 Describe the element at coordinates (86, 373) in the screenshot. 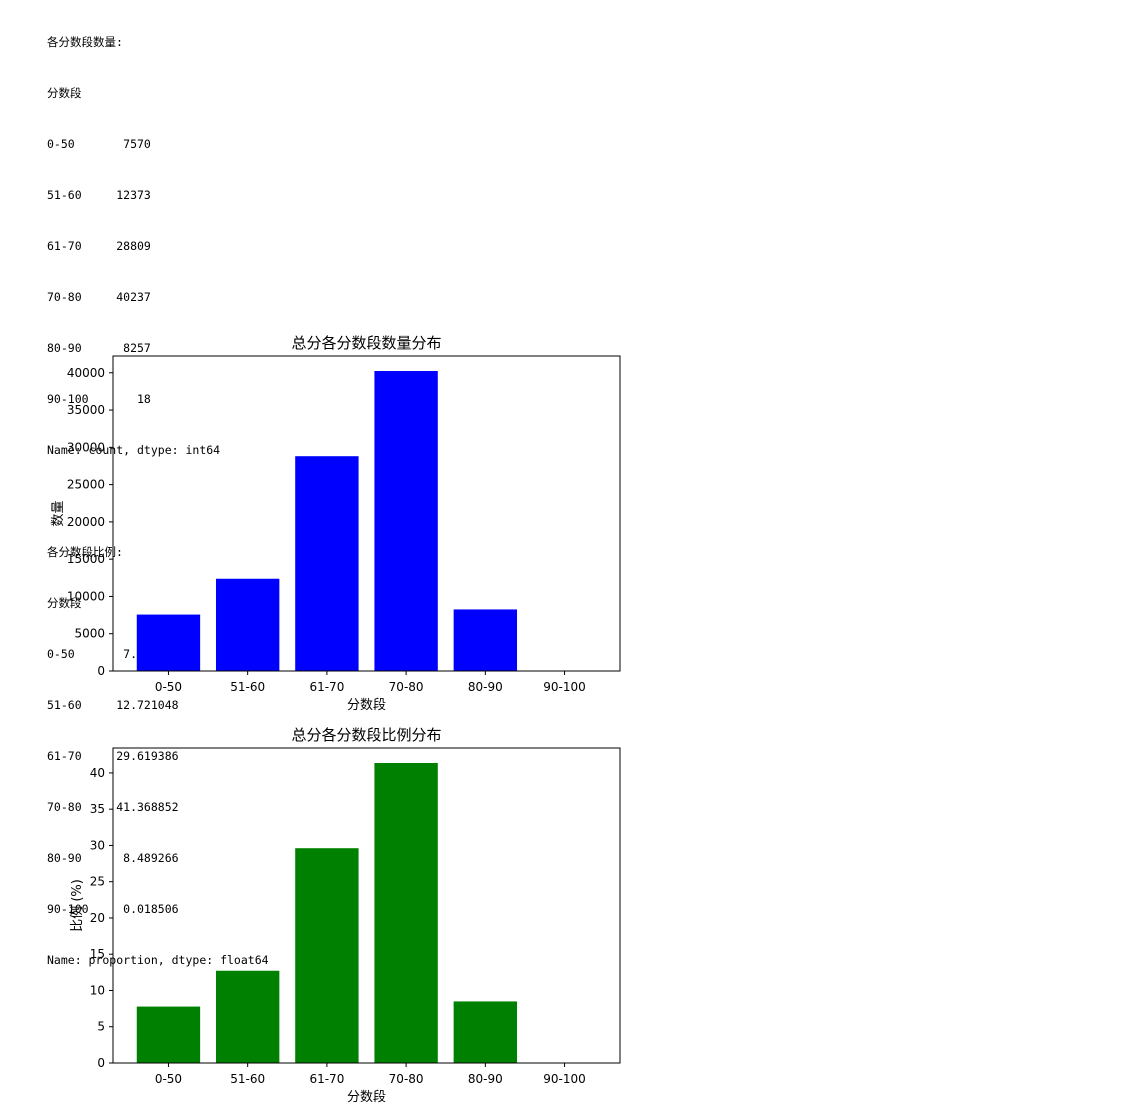

I see `y-tick-label: 40000` at that location.